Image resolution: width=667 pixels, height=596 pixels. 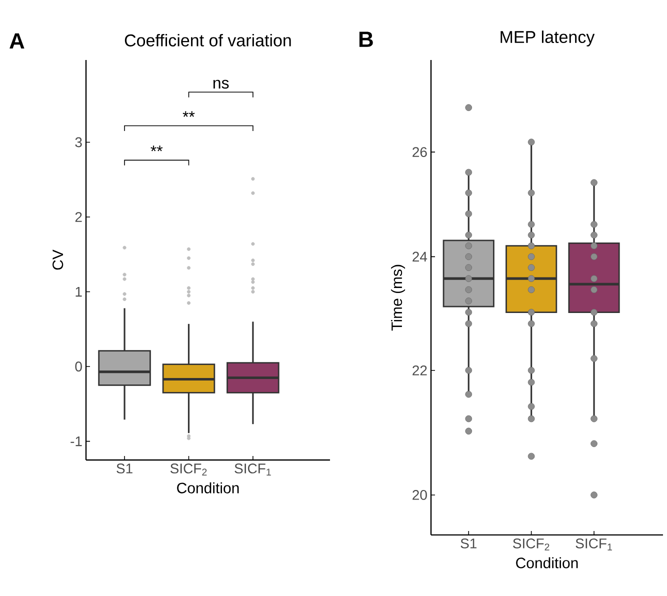 What do you see at coordinates (78, 142) in the screenshot?
I see `y-tick-label: 3` at bounding box center [78, 142].